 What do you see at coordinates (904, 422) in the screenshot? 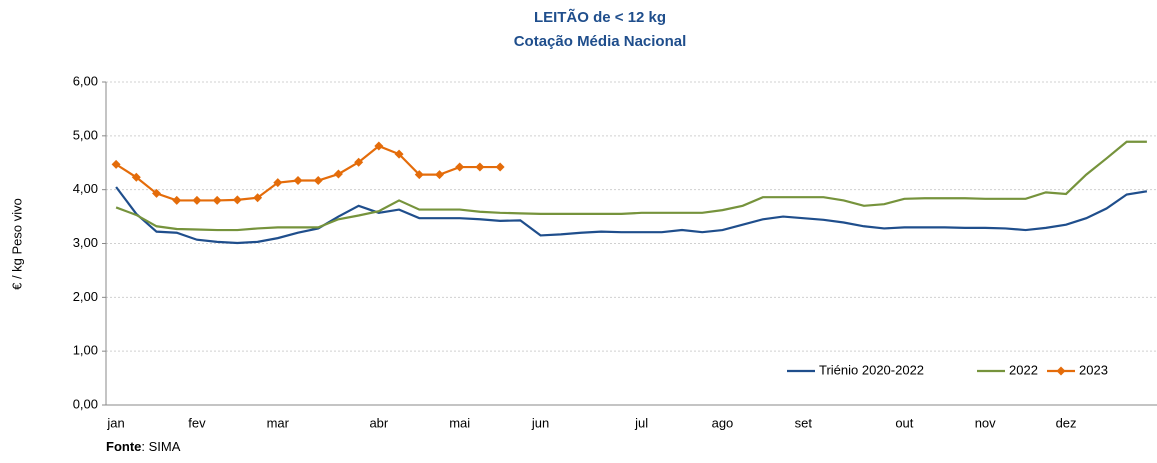
I see `x-tick-label: out` at bounding box center [904, 422].